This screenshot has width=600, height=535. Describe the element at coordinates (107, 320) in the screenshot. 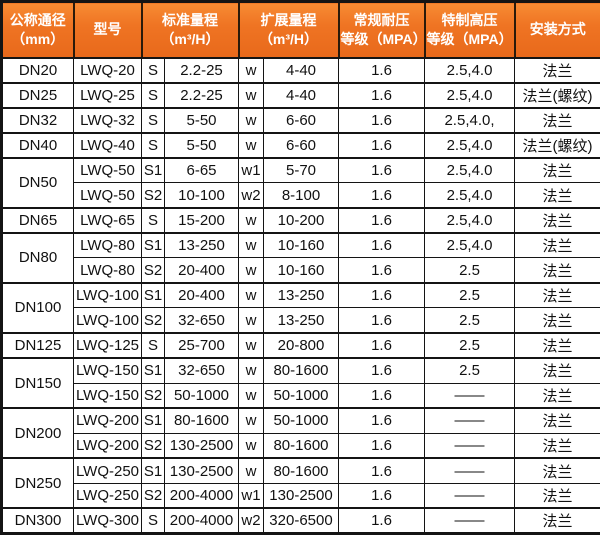

I see `cell-model: LWQ-100` at that location.